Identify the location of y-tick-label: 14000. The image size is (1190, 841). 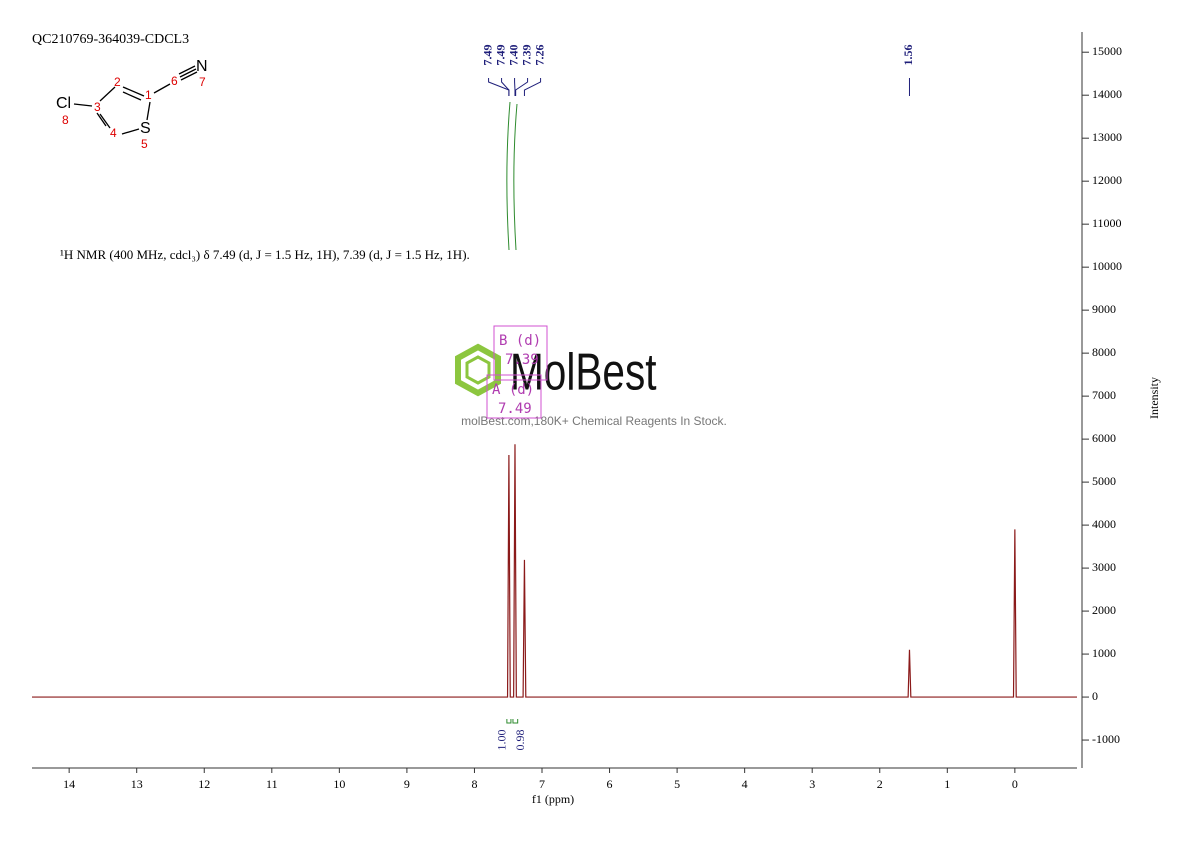
(1107, 94).